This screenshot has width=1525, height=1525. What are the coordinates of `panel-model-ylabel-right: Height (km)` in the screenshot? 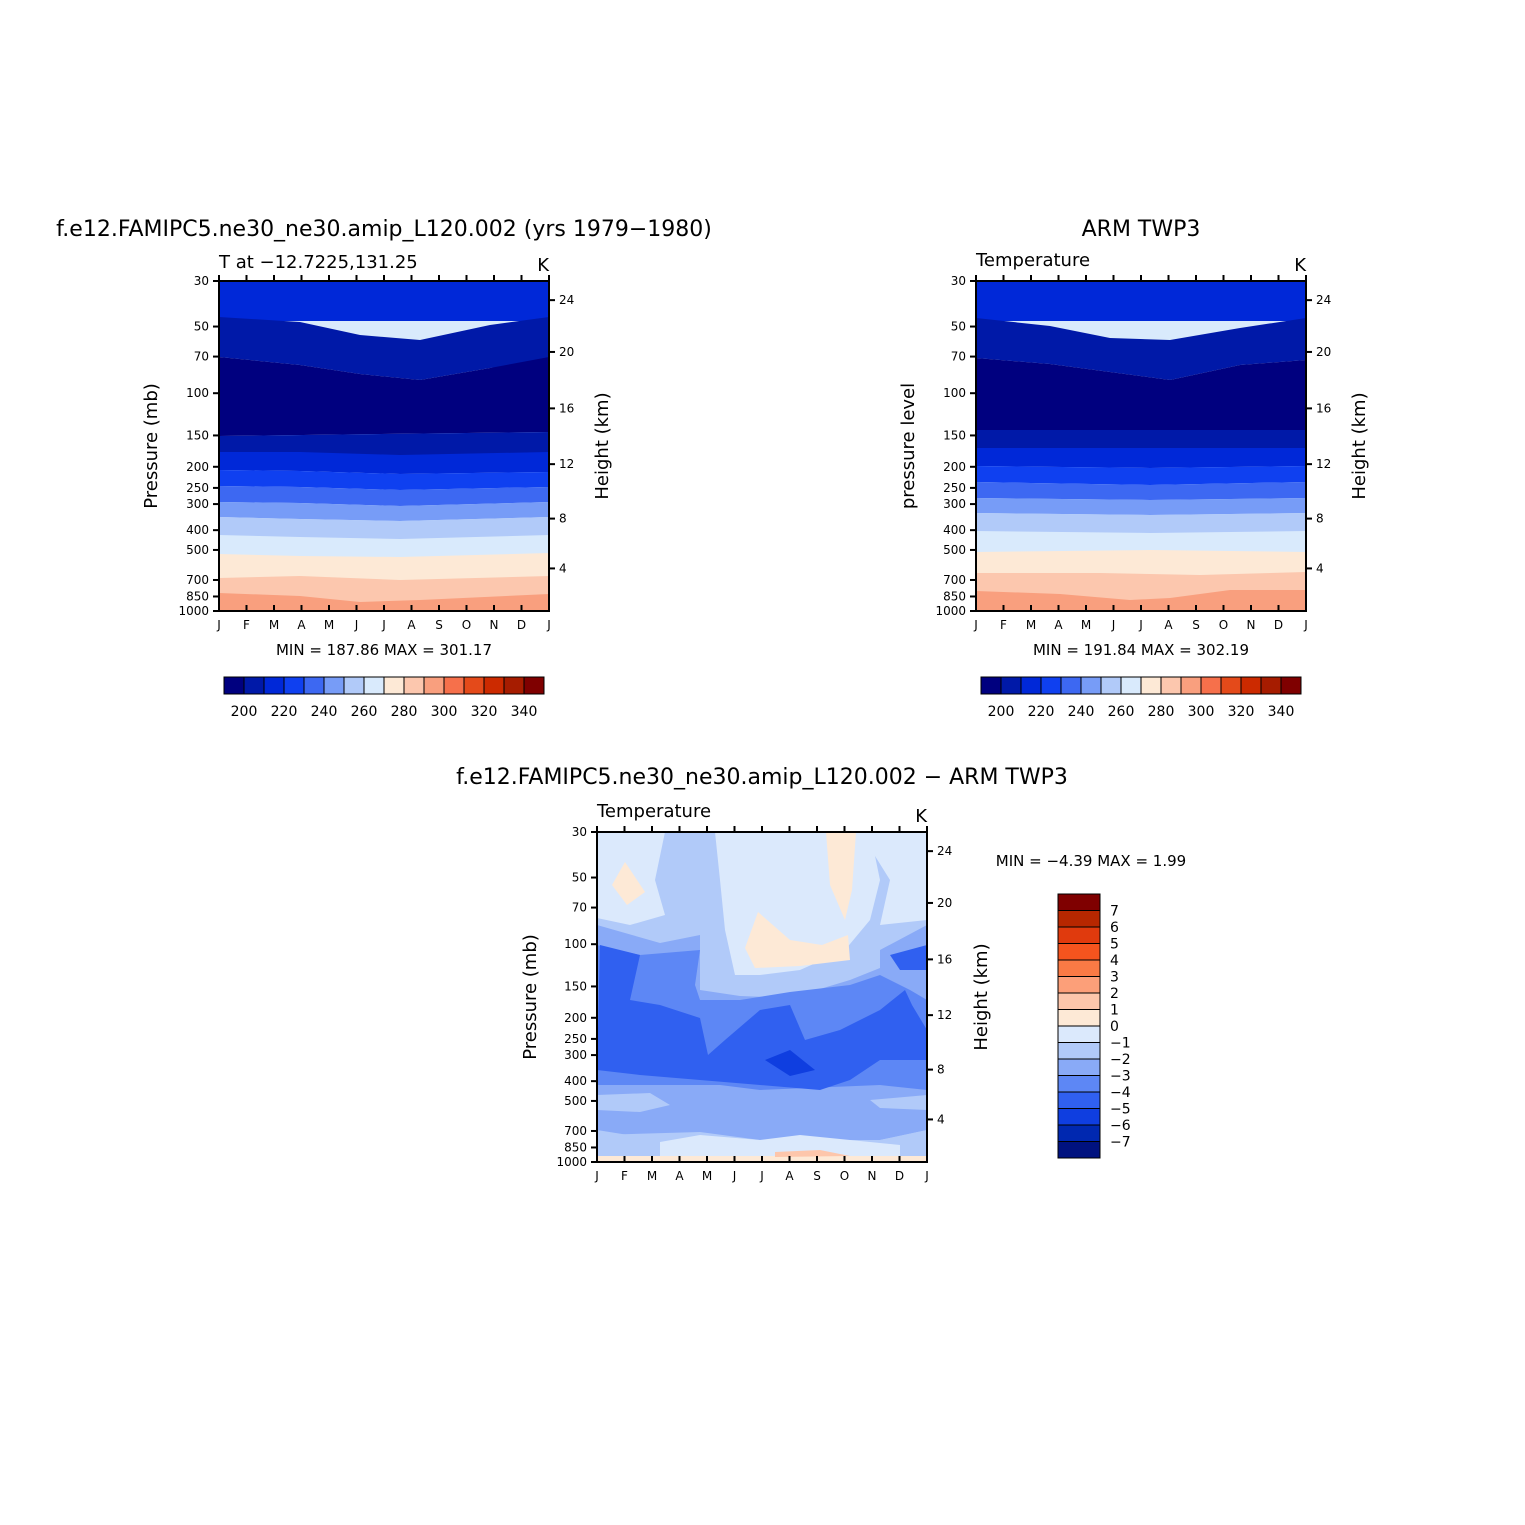 It's located at (602, 445).